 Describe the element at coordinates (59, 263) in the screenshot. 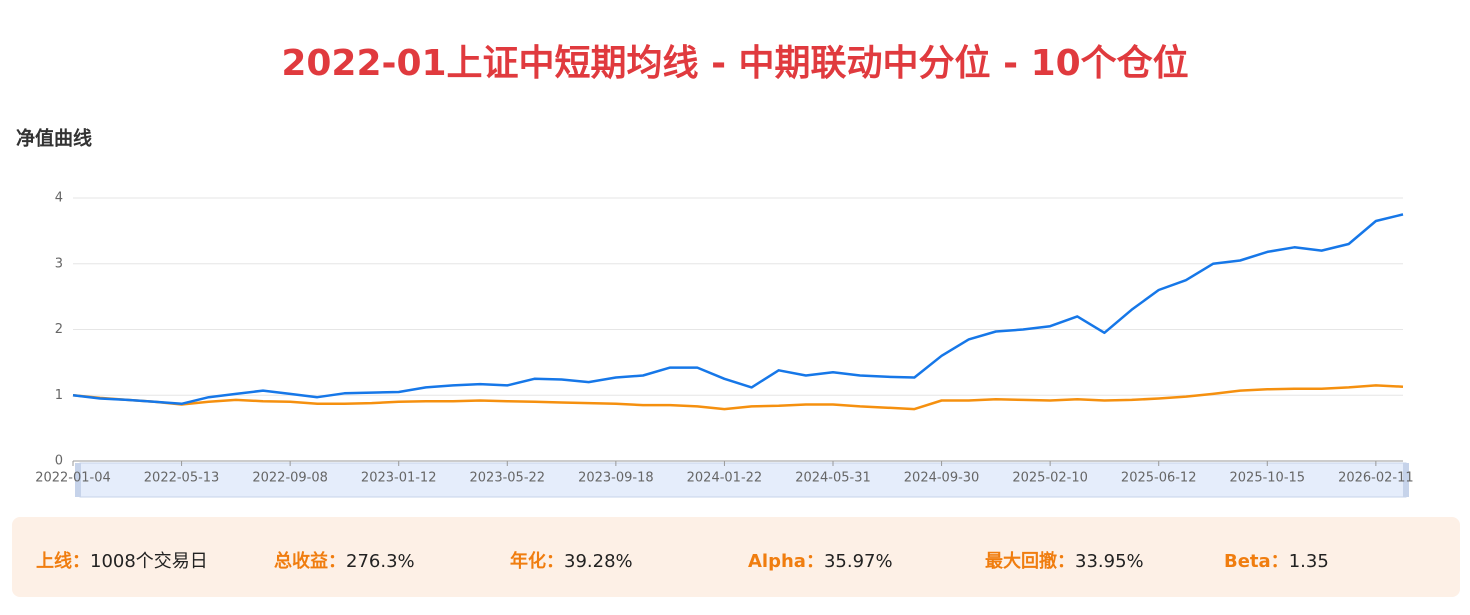

I see `y-tick-label: 3` at that location.